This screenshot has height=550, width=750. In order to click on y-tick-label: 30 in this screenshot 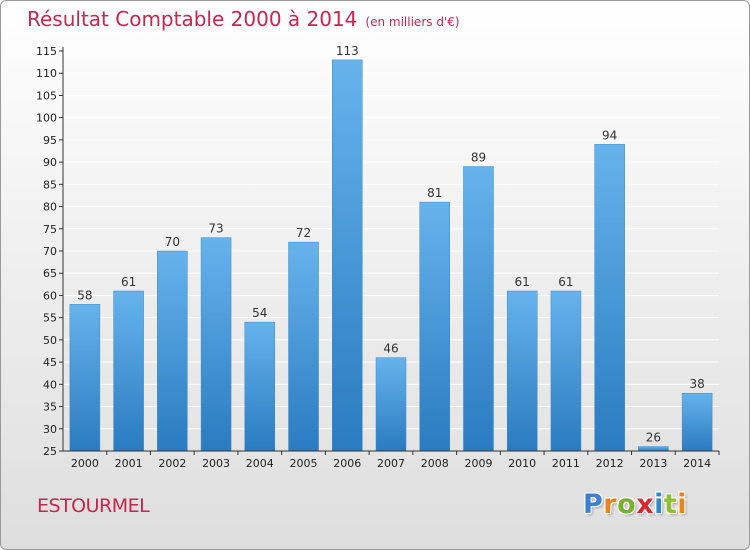, I will do `click(50, 429)`.